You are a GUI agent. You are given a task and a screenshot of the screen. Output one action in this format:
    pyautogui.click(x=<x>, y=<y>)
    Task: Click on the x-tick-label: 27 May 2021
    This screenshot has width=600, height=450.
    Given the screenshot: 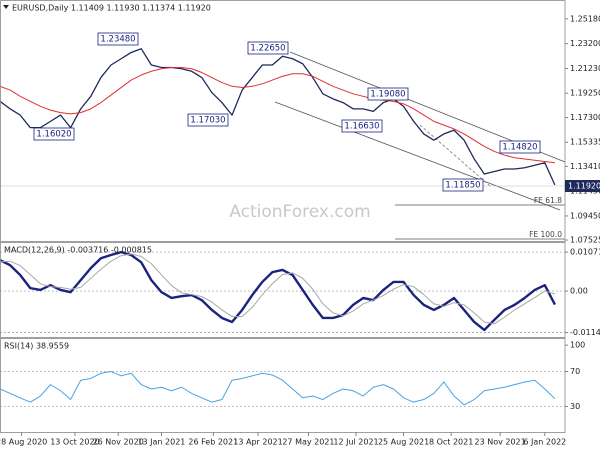 What is the action you would take?
    pyautogui.click(x=308, y=442)
    